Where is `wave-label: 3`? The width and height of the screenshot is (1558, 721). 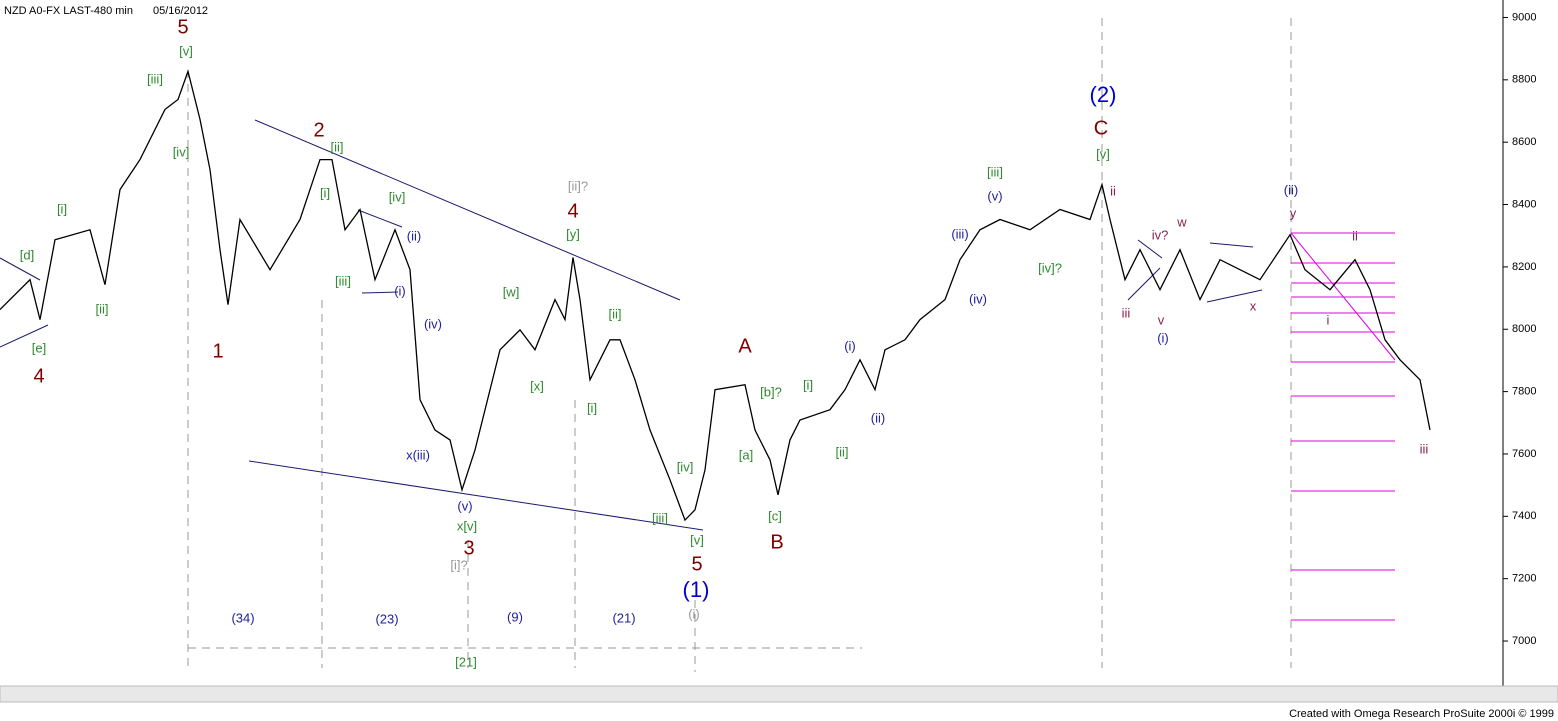
wave-label: 3 is located at coordinates (468, 548).